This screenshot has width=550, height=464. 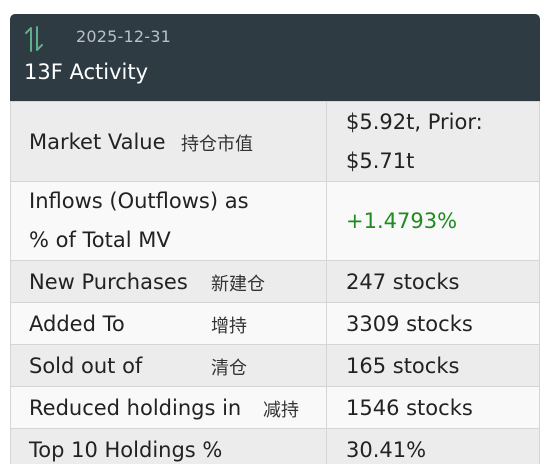 I want to click on row-label-cn: 减持, so click(x=281, y=410).